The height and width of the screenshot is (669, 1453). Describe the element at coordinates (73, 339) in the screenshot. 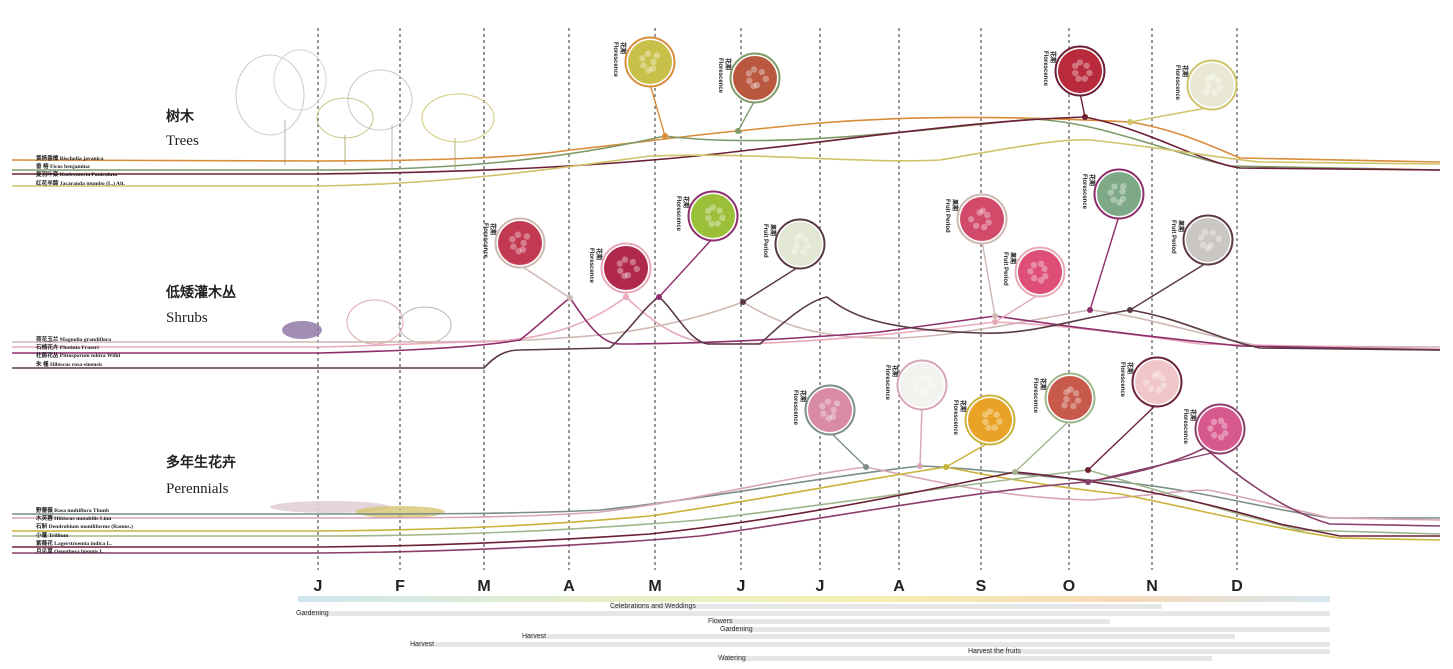

I see `shrubs-species-label: 荷花玉兰 Magnolia grandiflora` at that location.